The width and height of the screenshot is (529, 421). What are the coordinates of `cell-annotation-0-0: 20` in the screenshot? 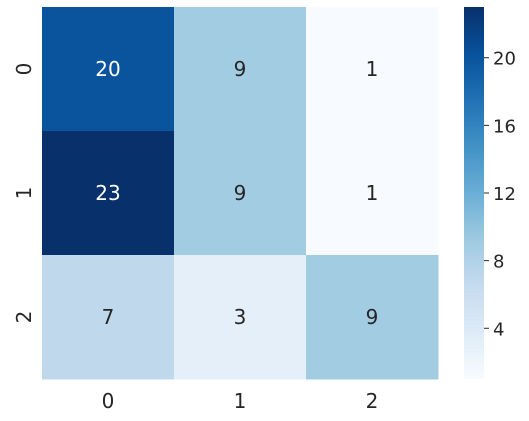 It's located at (107, 69).